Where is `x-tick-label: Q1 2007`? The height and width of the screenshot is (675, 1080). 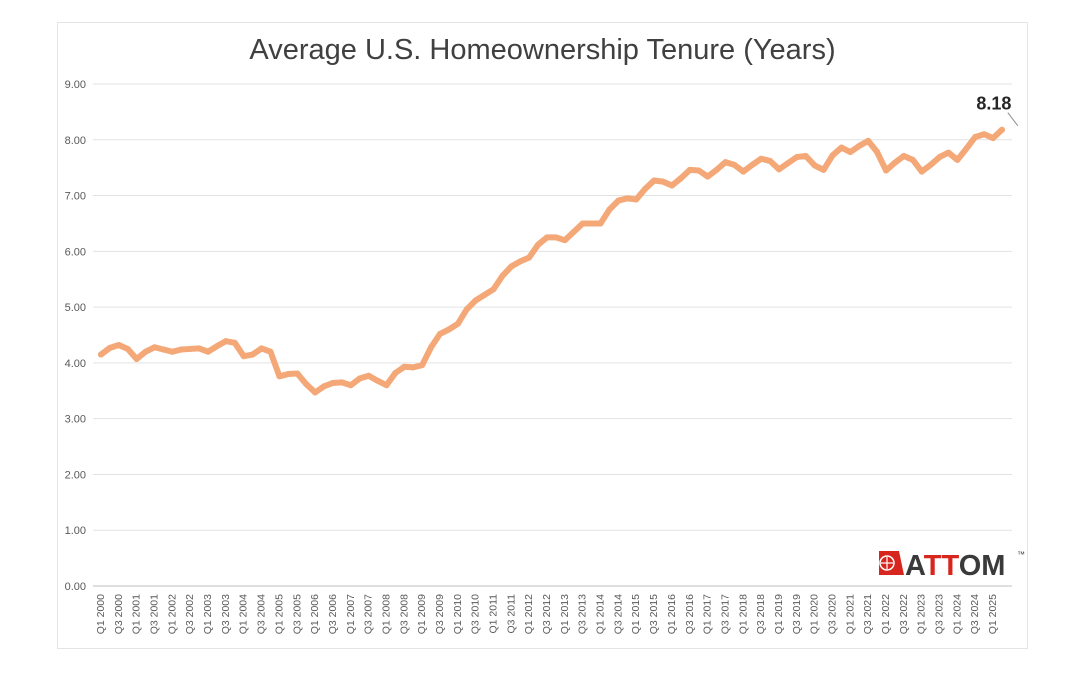 x-tick-label: Q1 2007 is located at coordinates (351, 614).